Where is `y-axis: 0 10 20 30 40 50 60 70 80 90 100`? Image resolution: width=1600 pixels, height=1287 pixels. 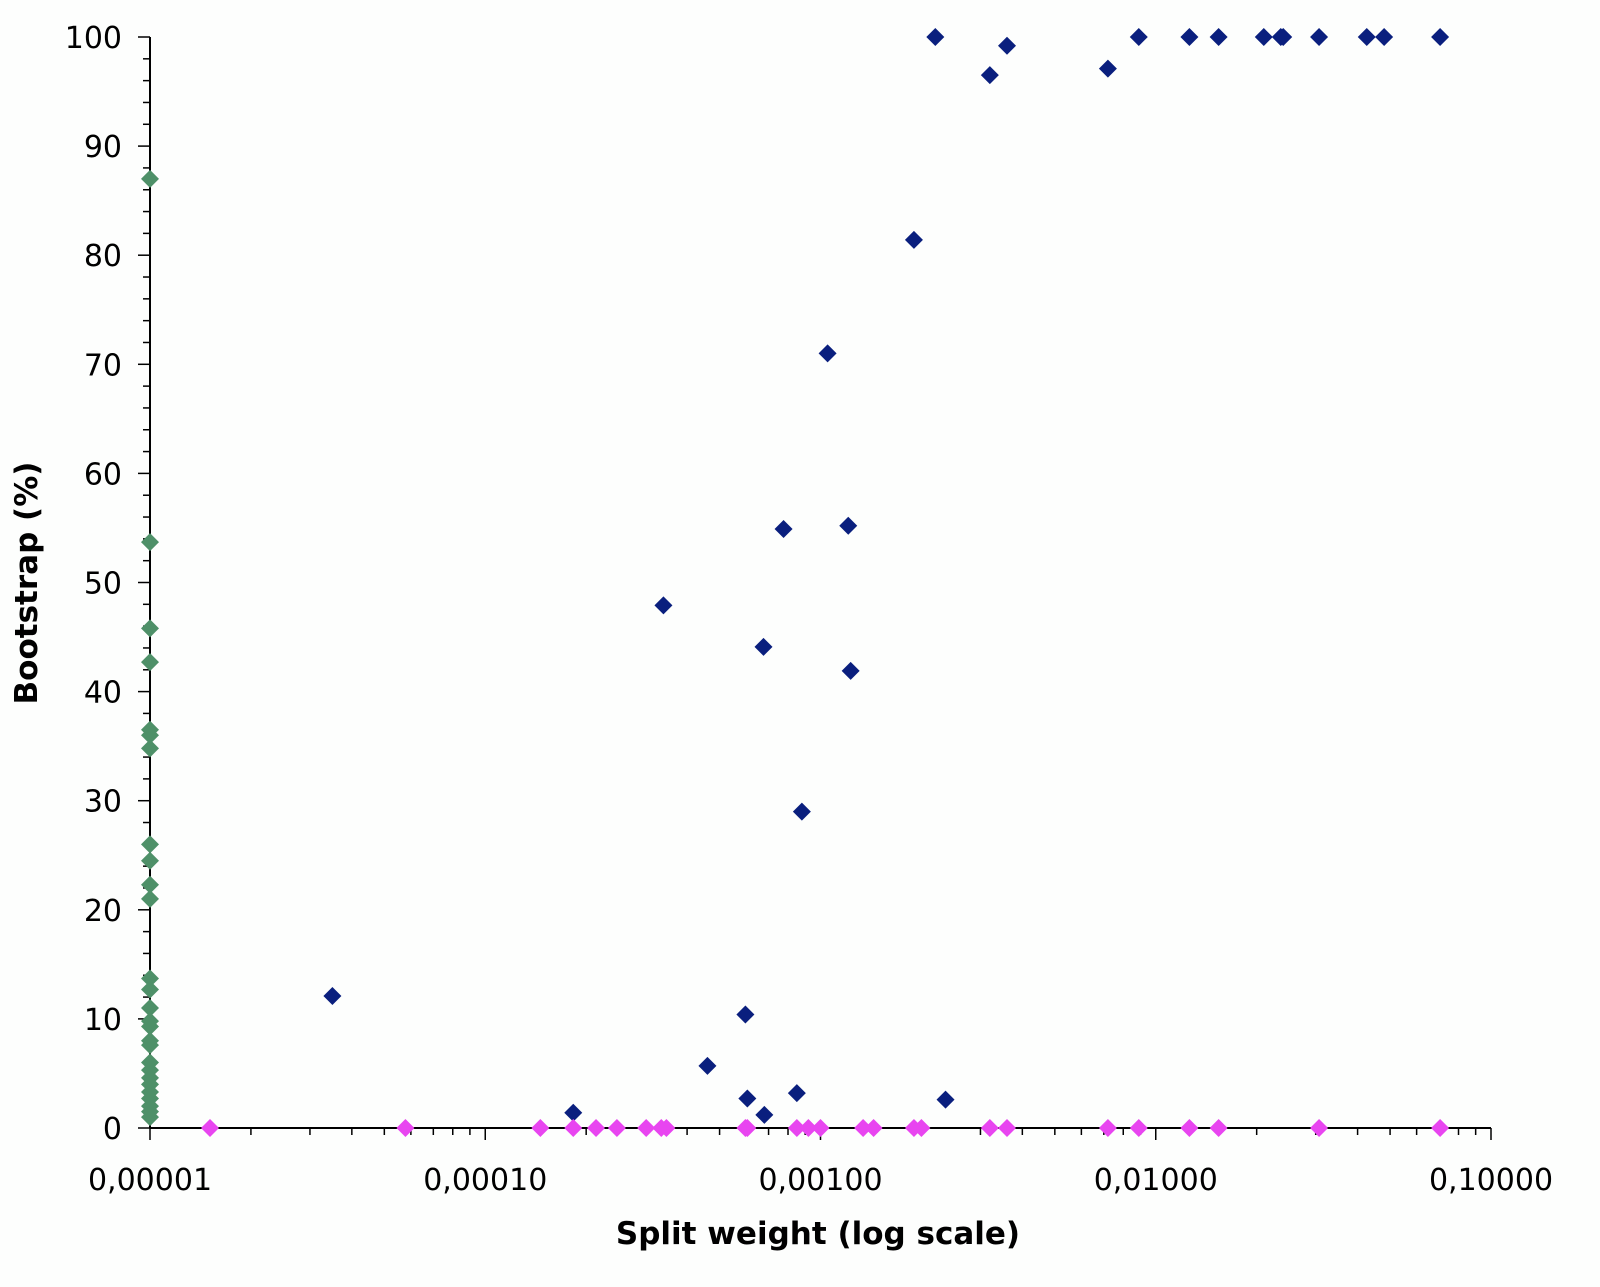
y-axis: 0 10 20 30 40 50 60 70 80 90 100 is located at coordinates (108, 584).